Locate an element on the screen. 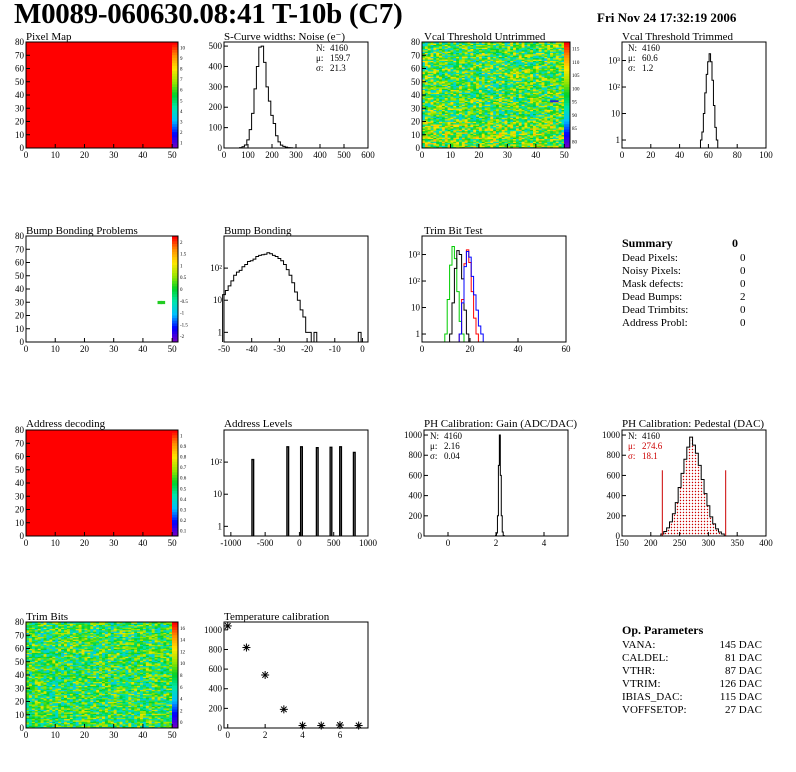  stats-value: 2.16 is located at coordinates (452, 446).